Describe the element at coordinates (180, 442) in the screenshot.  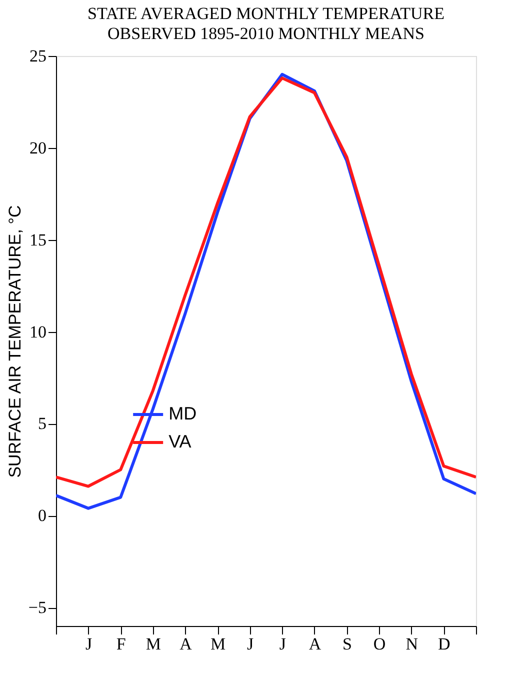
I see `legend-label: VA` at that location.